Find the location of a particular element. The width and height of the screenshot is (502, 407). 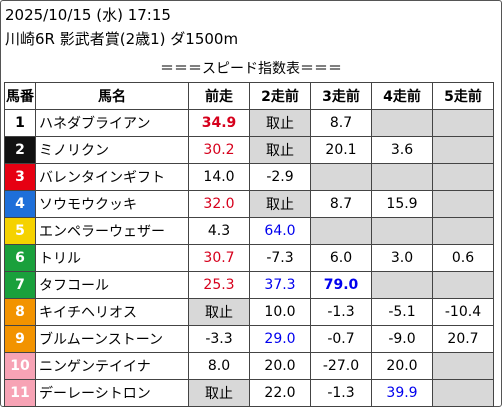

table-row: 4 ソウモウクッキ 32.0 取止 8.7 15.9 is located at coordinates (249, 204).